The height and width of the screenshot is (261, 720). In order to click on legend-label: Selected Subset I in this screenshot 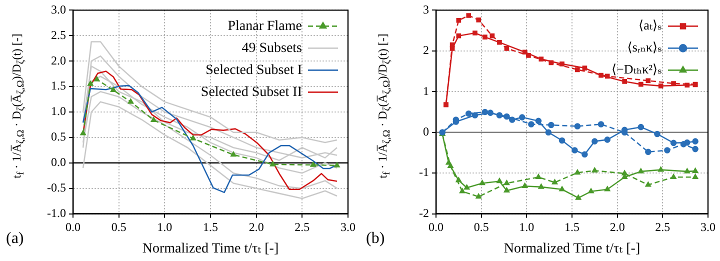, I will do `click(254, 70)`.